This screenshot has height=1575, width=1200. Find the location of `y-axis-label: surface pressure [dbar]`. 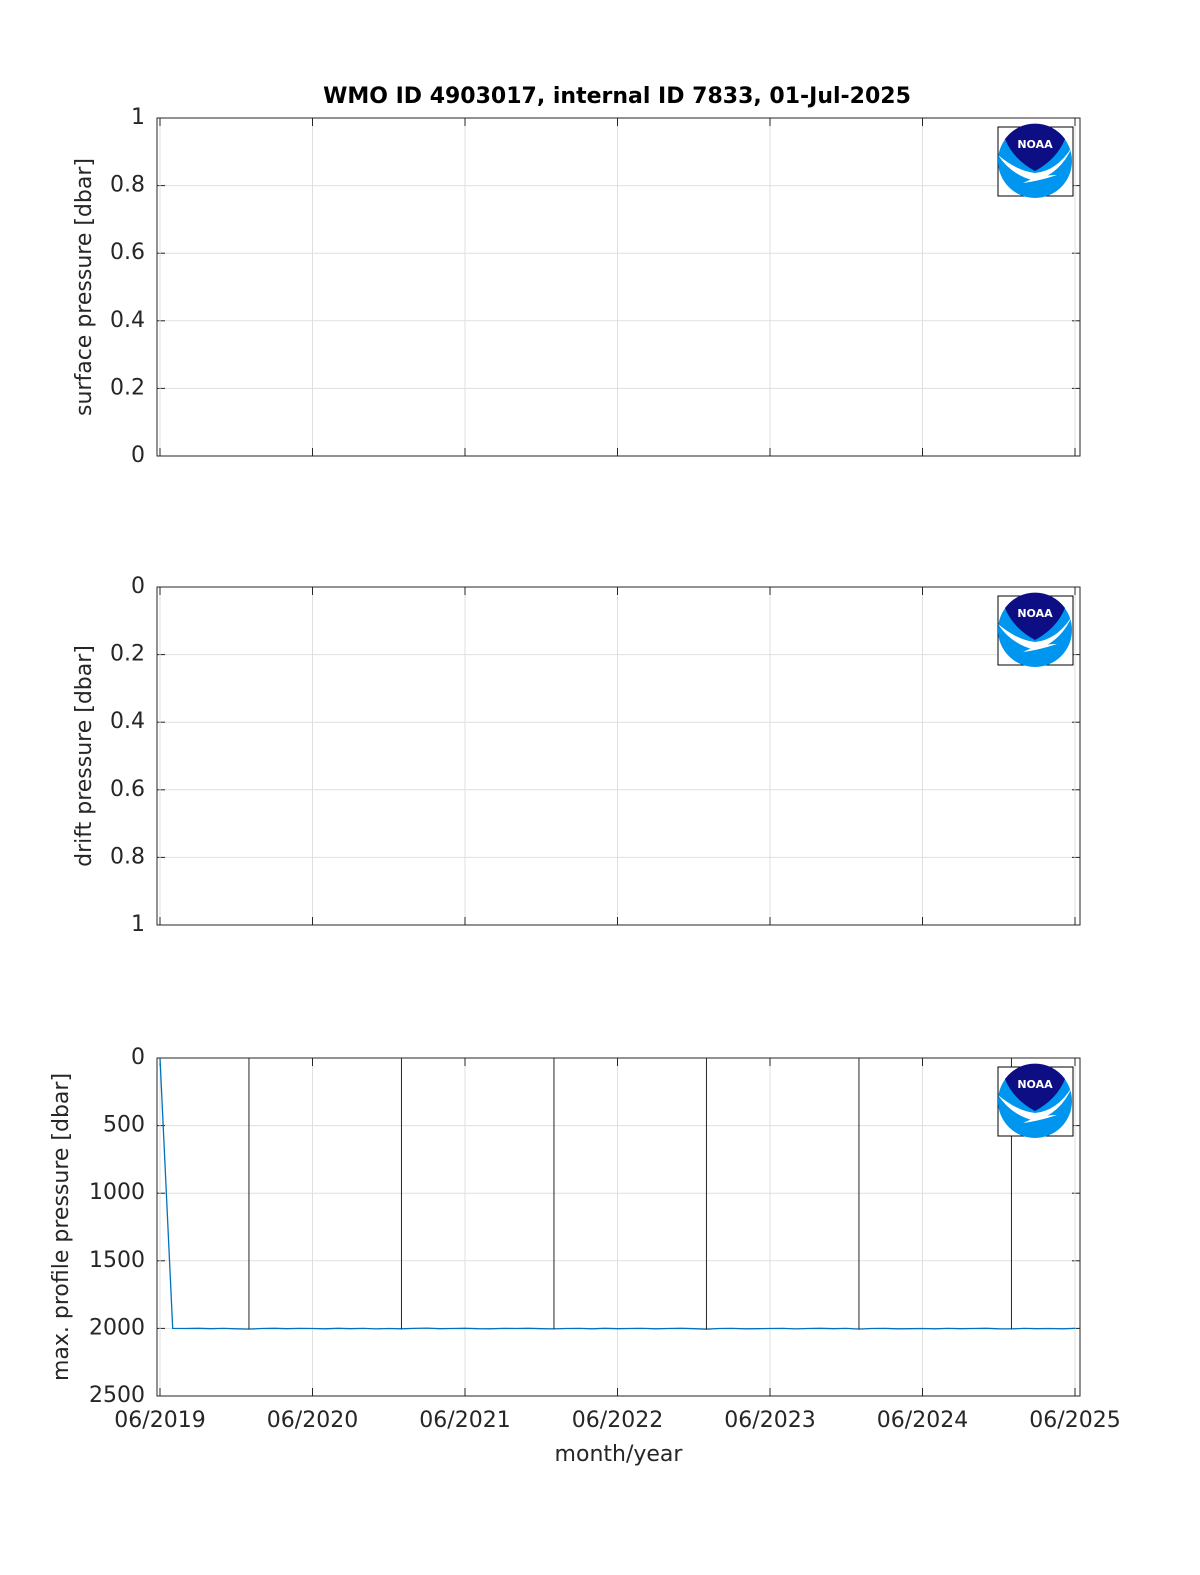

y-axis-label: surface pressure [dbar] is located at coordinates (84, 287).